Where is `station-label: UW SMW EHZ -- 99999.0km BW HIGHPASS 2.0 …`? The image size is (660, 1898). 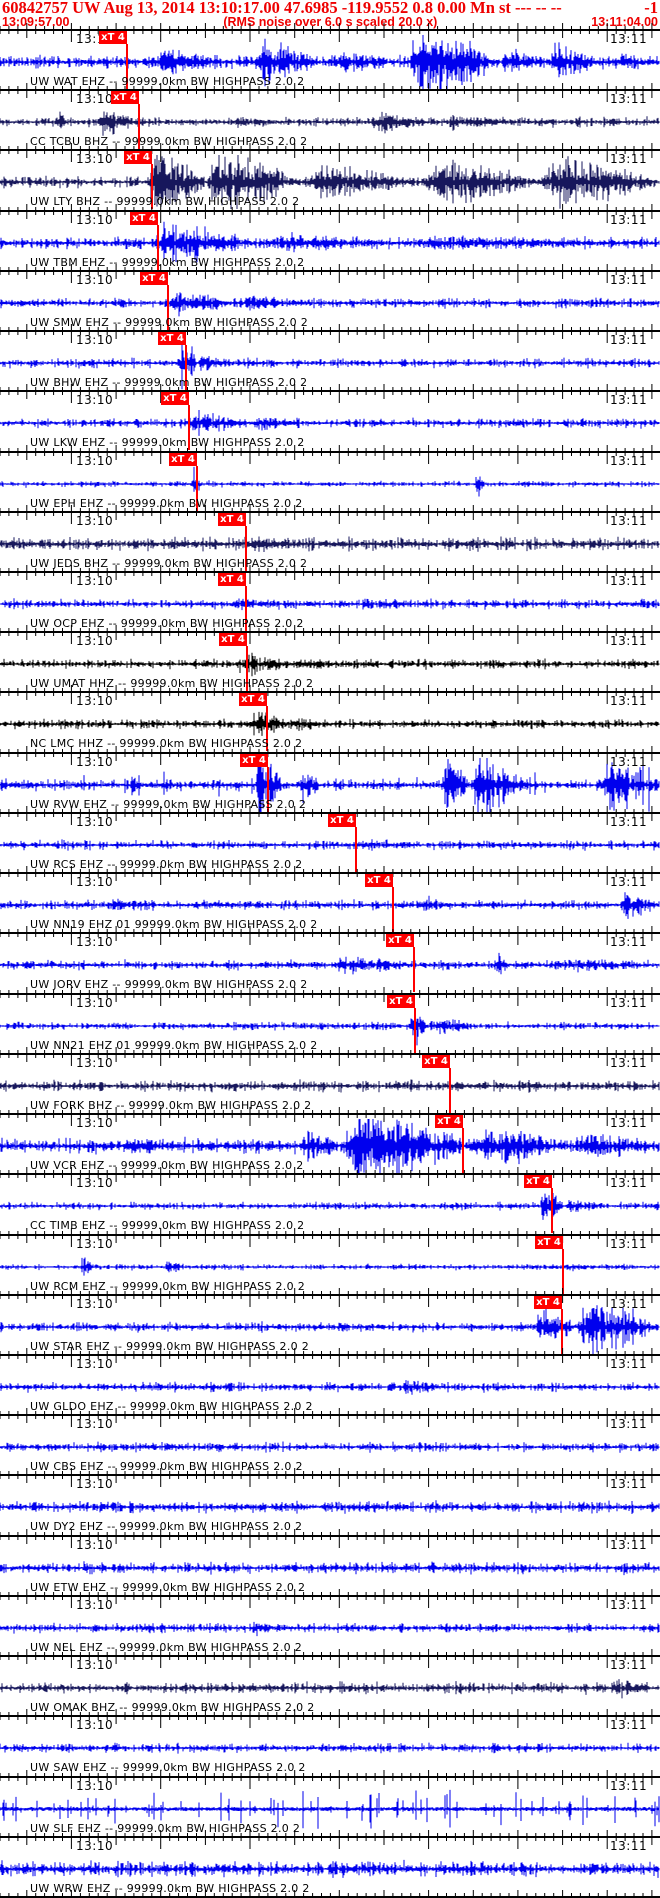
station-label: UW SMW EHZ -- 99999.0km BW HIGHPASS 2.0 … is located at coordinates (169, 322).